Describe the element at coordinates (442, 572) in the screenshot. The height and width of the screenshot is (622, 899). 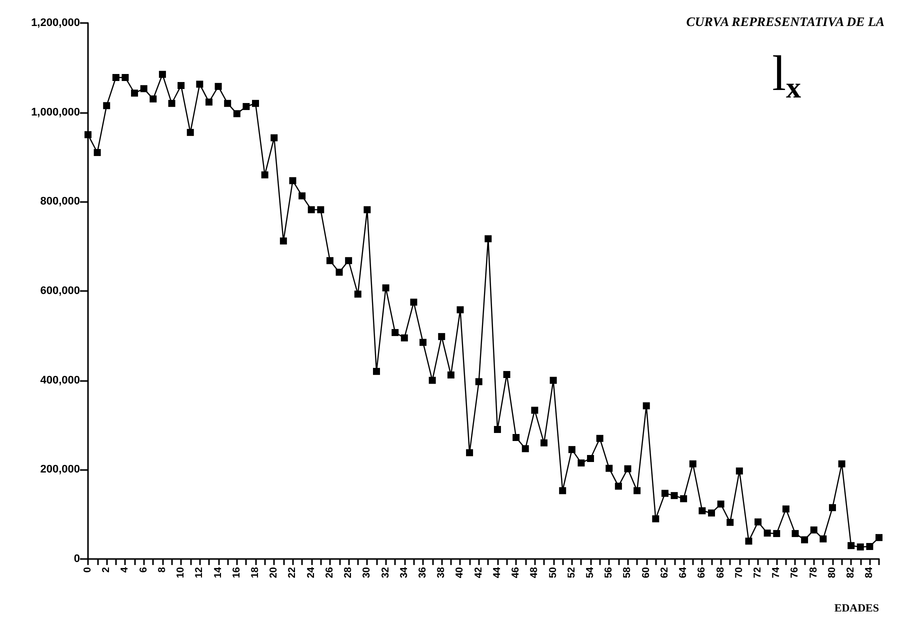
I see `x-tick-label: 38` at that location.